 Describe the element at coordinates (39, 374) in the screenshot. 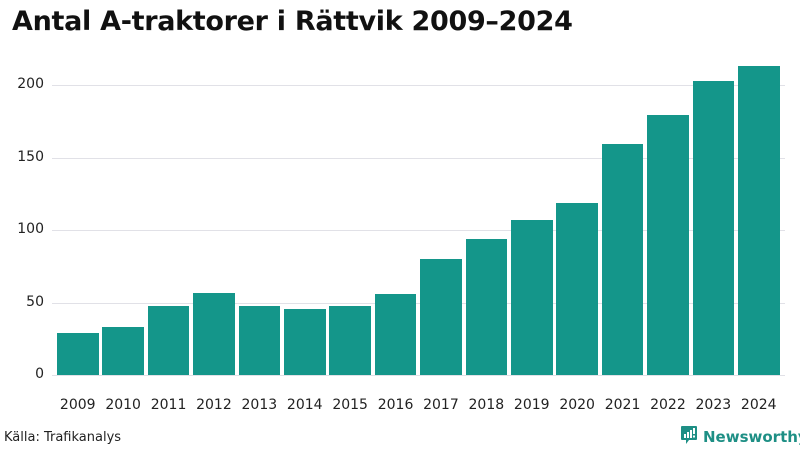

I see `y-tick-label: 0` at that location.